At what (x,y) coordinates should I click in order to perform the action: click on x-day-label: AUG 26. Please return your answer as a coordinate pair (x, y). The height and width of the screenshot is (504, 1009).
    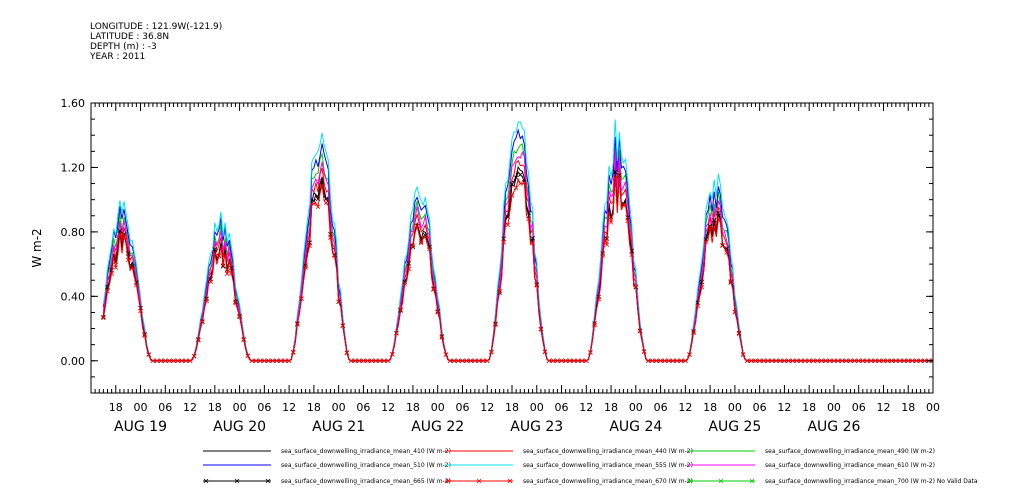
    Looking at the image, I should click on (833, 427).